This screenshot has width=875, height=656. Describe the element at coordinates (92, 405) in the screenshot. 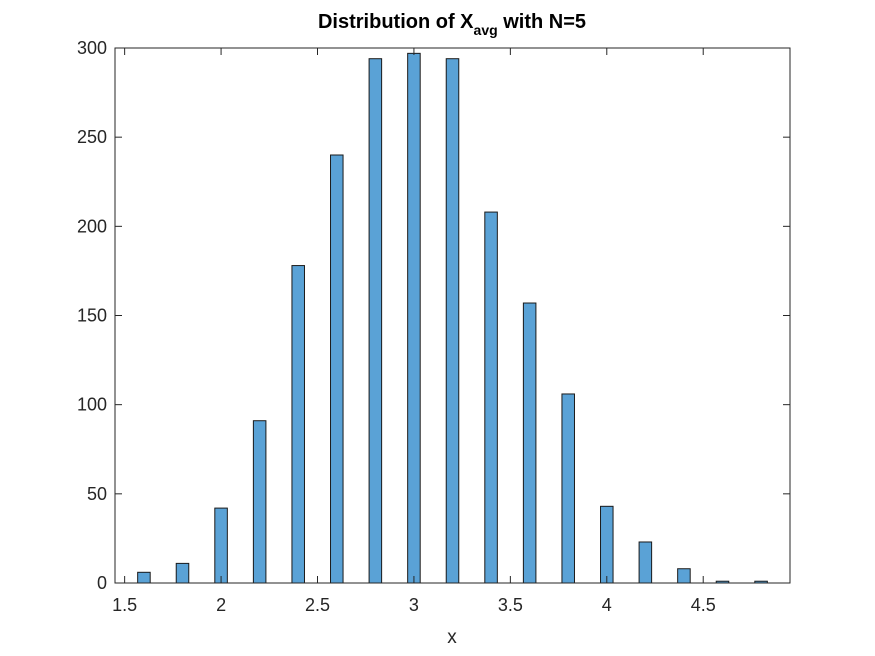

I see `y-tick-label: 100` at that location.